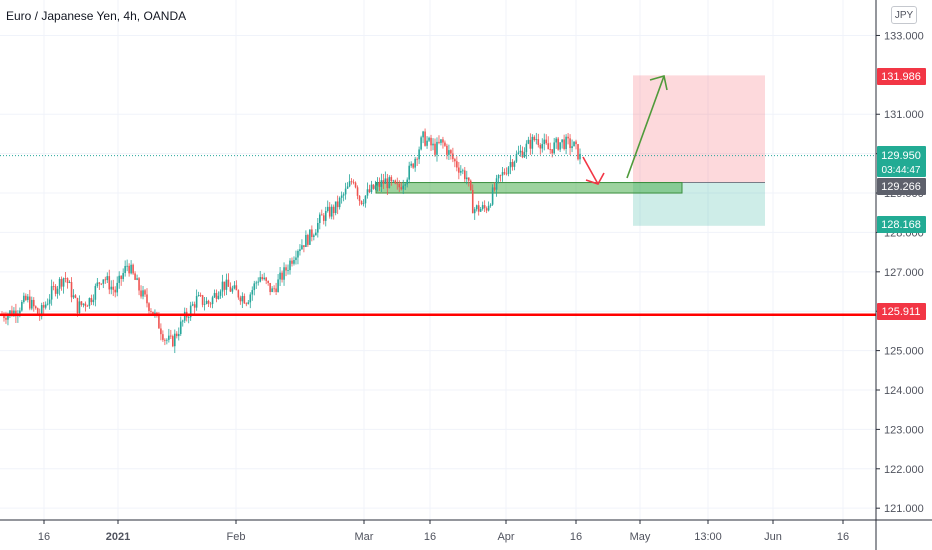 The image size is (932, 550). Describe the element at coordinates (904, 430) in the screenshot. I see `y-tick-label: 123.000` at that location.